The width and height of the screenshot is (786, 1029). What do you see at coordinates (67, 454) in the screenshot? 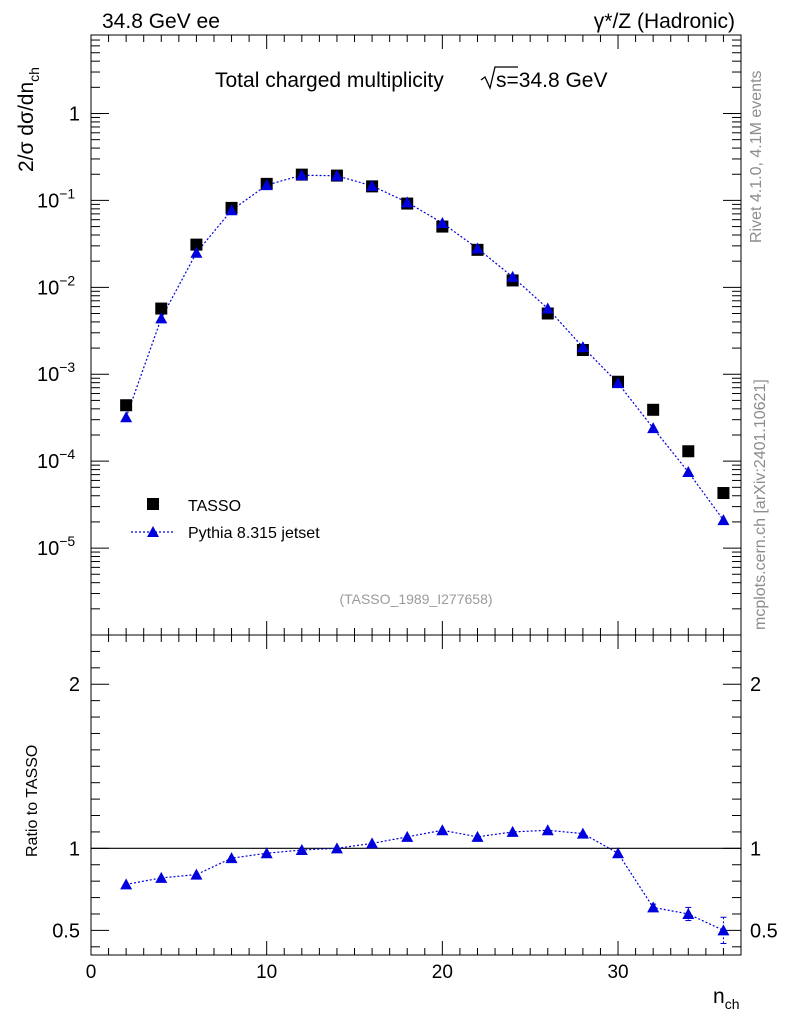
I see `y-tick-label-exponent: −4` at bounding box center [67, 454].